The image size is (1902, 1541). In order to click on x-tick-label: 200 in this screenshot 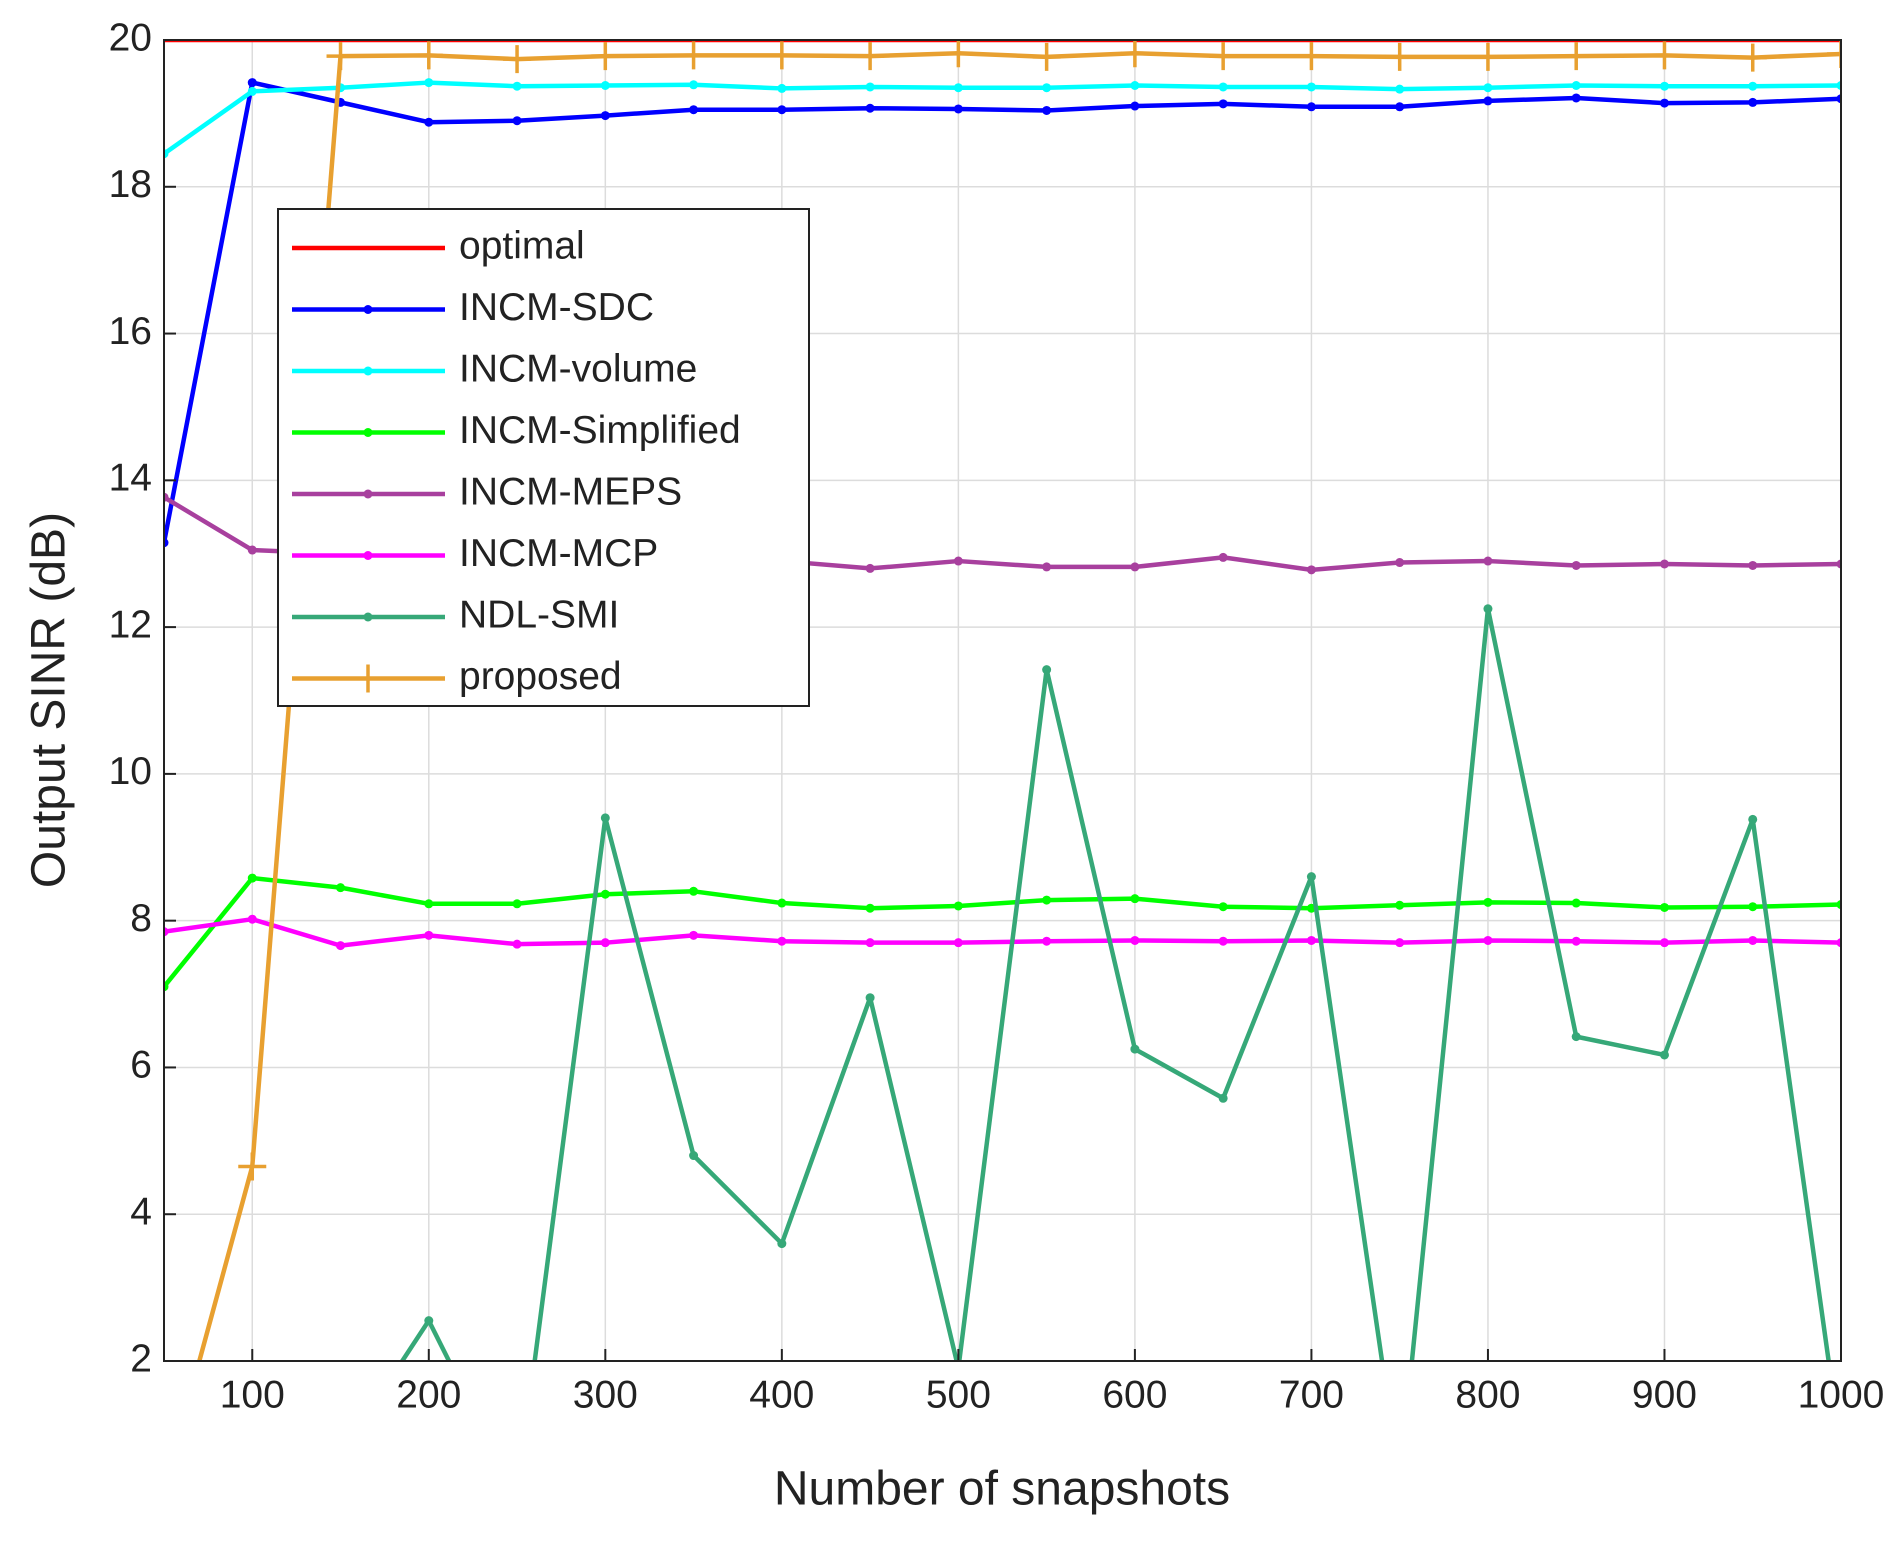, I will do `click(428, 1394)`.